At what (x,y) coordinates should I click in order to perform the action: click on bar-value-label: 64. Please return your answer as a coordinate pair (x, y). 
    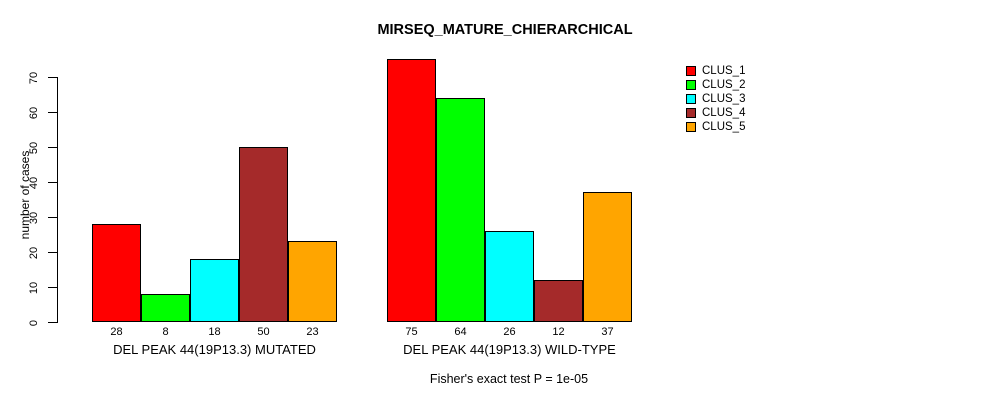
    Looking at the image, I should click on (460, 332).